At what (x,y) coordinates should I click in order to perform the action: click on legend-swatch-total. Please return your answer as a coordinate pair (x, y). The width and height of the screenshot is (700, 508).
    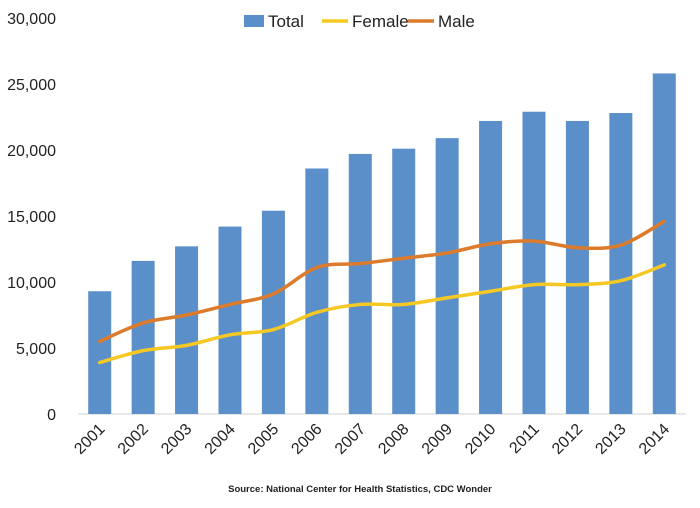
    Looking at the image, I should click on (254, 21).